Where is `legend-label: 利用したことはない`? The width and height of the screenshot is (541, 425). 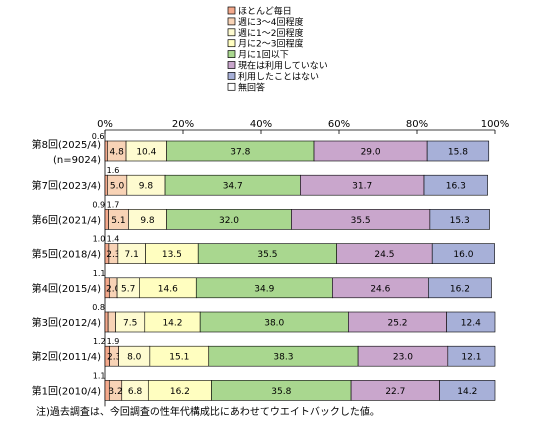
legend-label: 利用したことはない is located at coordinates (278, 76).